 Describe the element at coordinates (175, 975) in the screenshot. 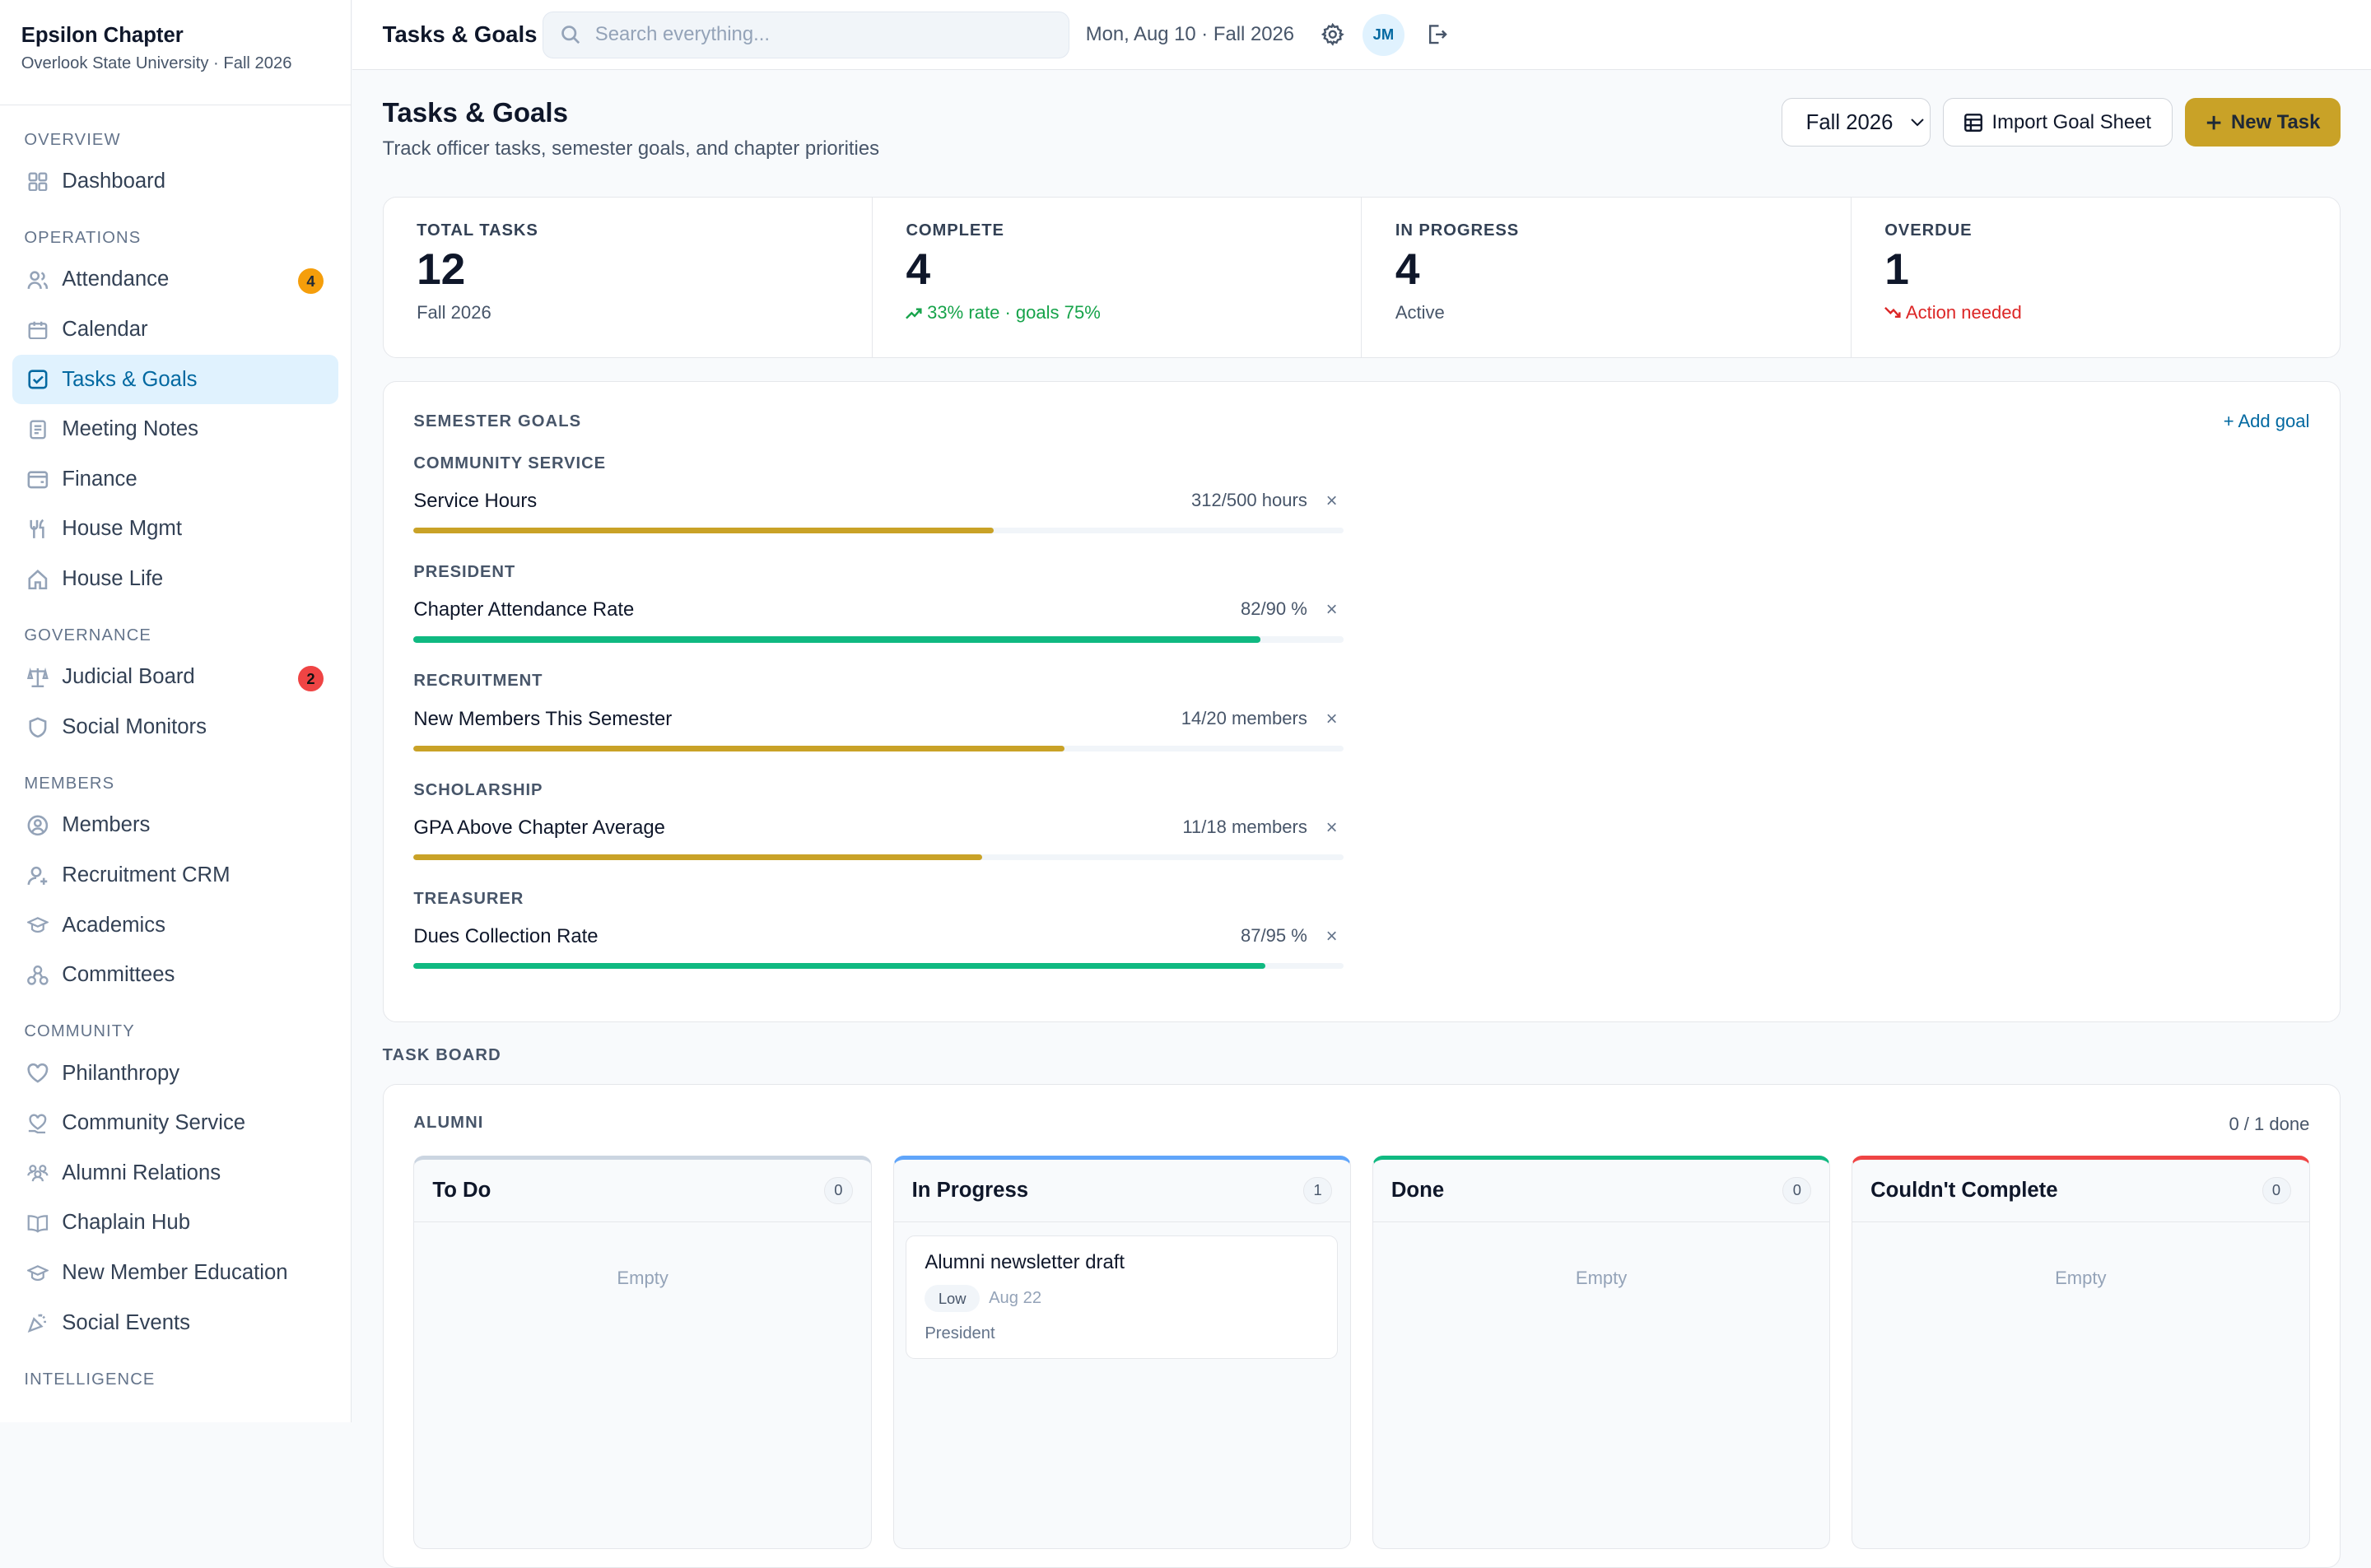

I see `sidebar-item-committees: Committees` at that location.